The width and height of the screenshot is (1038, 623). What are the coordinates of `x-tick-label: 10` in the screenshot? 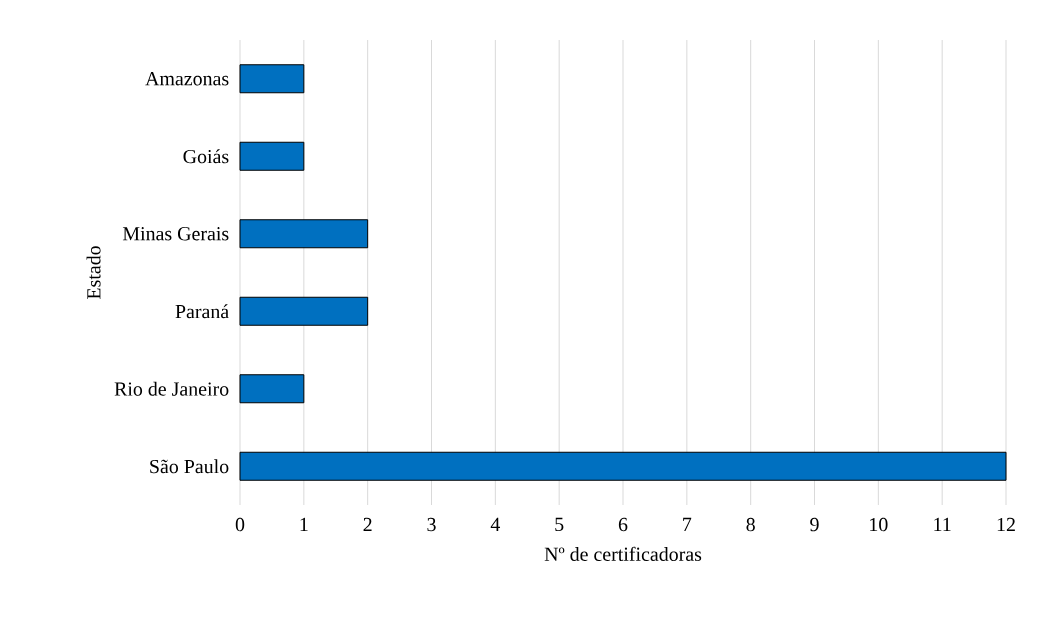 It's located at (879, 524).